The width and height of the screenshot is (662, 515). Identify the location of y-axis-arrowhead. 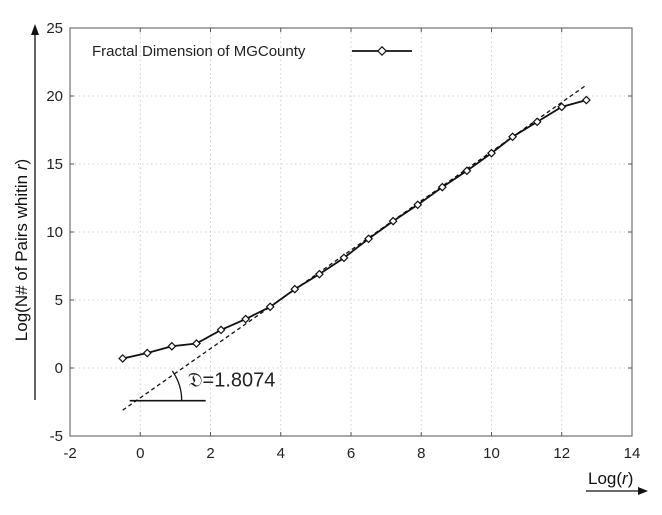
(35, 29).